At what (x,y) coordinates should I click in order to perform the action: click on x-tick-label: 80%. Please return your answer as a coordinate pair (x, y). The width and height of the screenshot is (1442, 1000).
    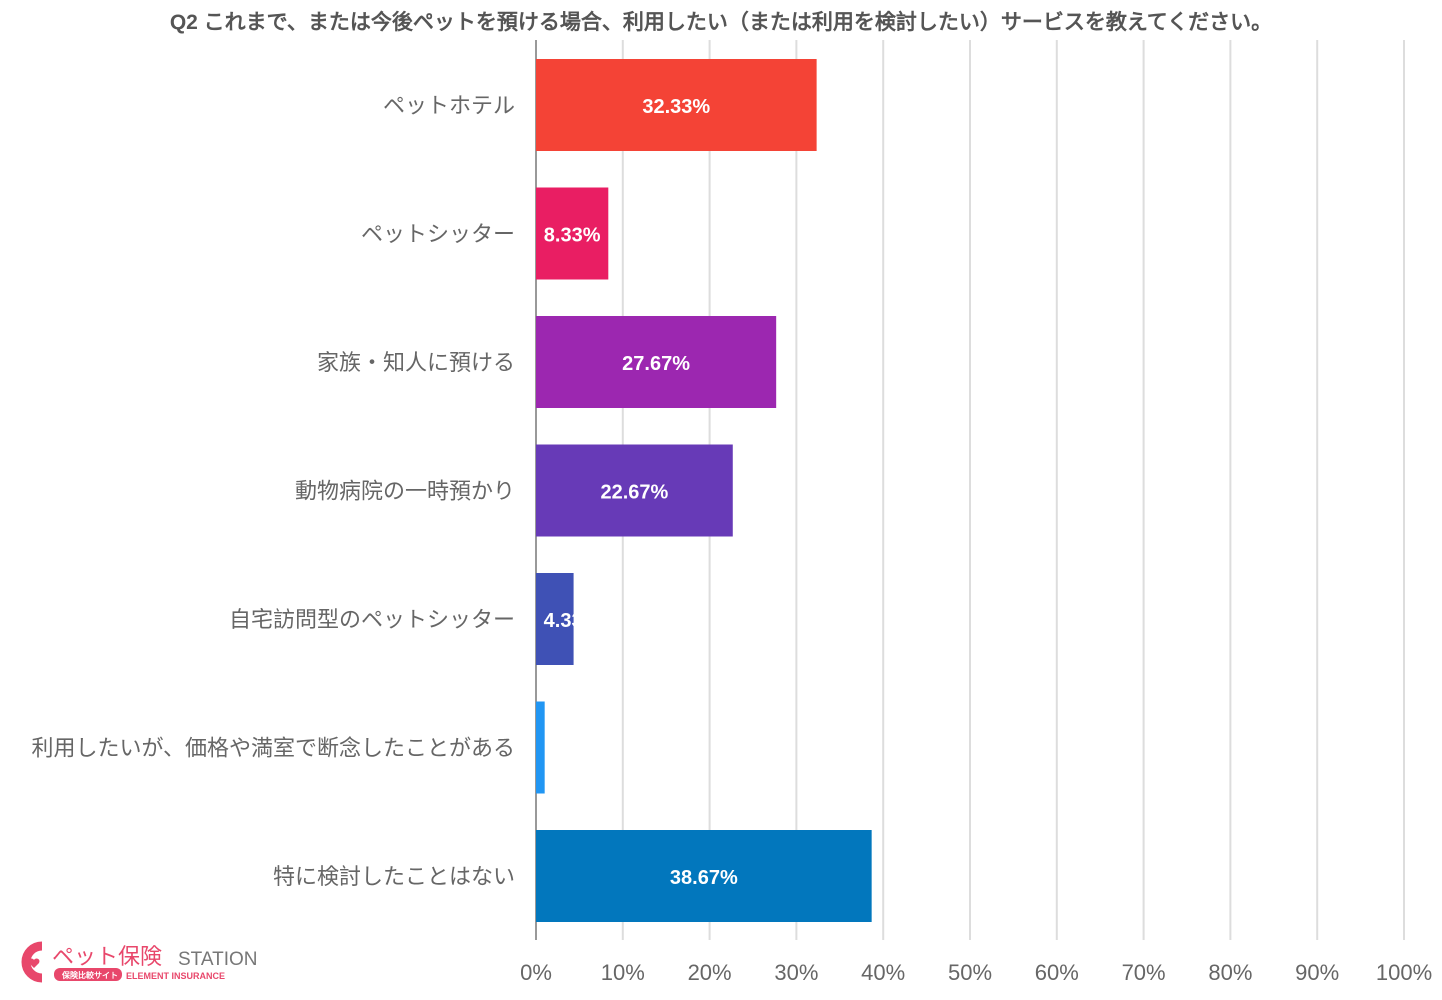
    Looking at the image, I should click on (1230, 972).